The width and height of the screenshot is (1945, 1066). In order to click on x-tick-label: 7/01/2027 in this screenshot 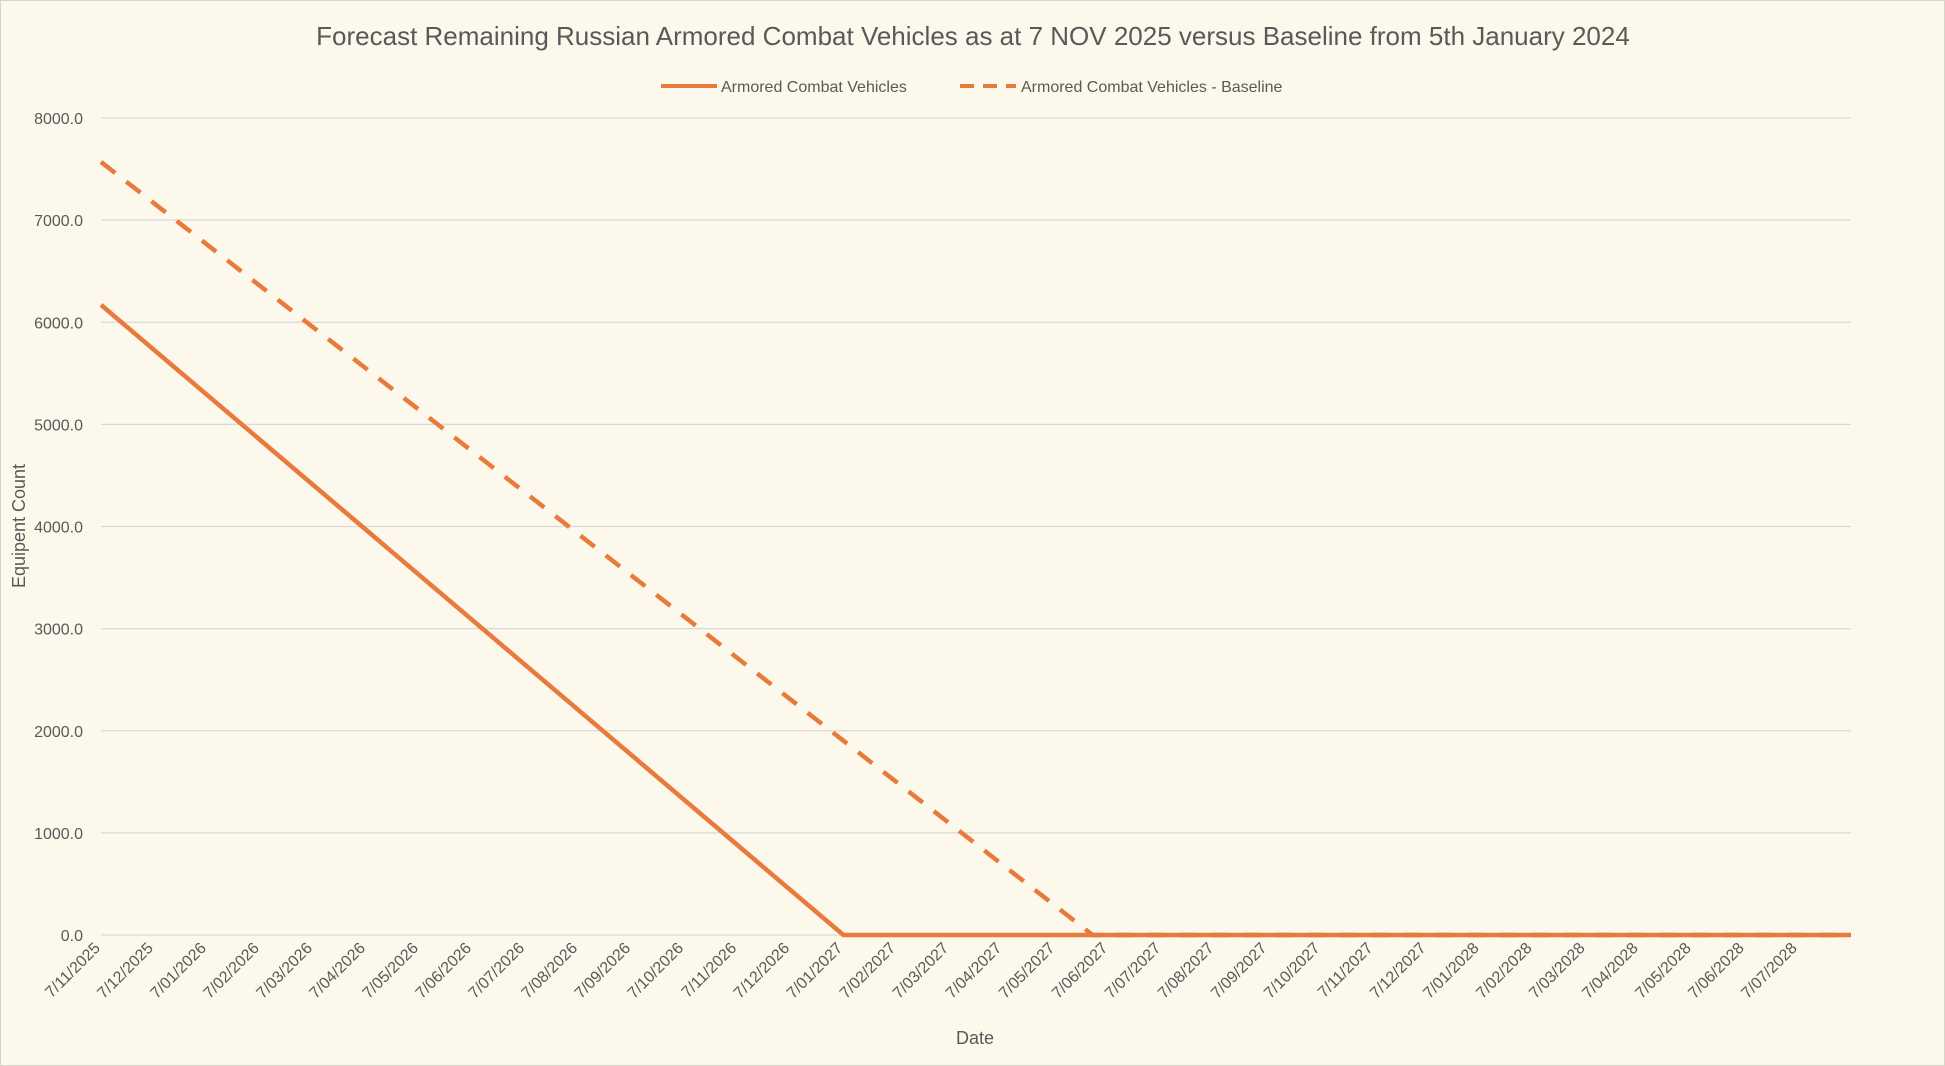, I will do `click(815, 971)`.